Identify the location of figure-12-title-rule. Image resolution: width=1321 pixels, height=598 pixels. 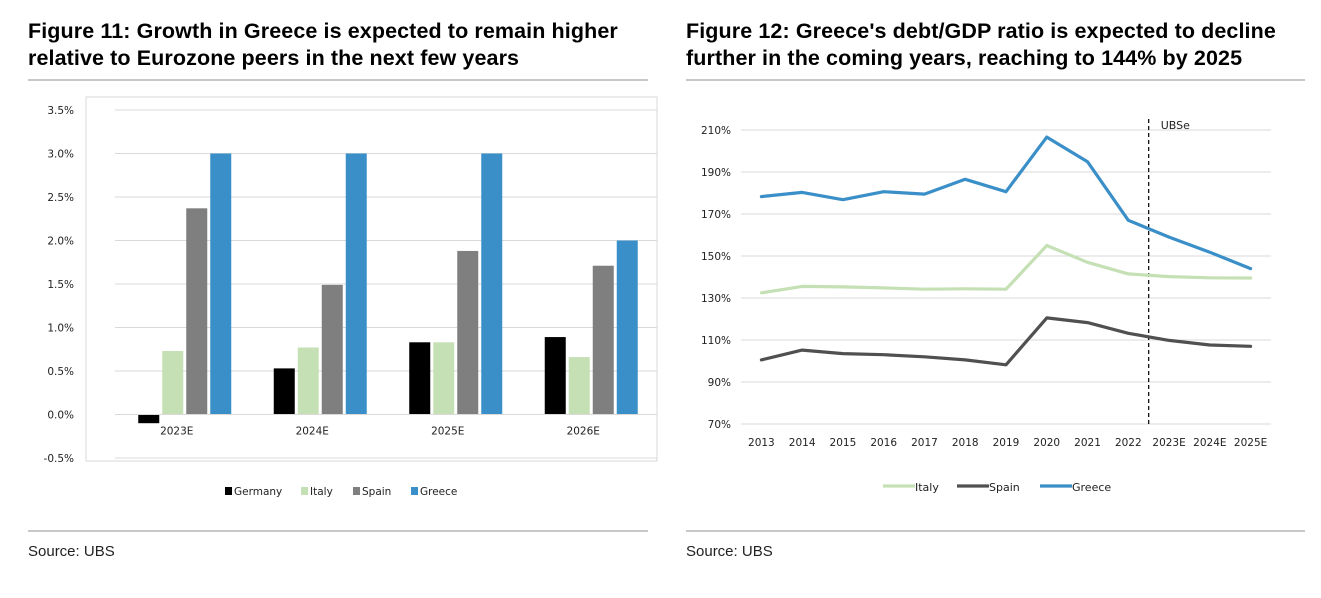
(995, 80).